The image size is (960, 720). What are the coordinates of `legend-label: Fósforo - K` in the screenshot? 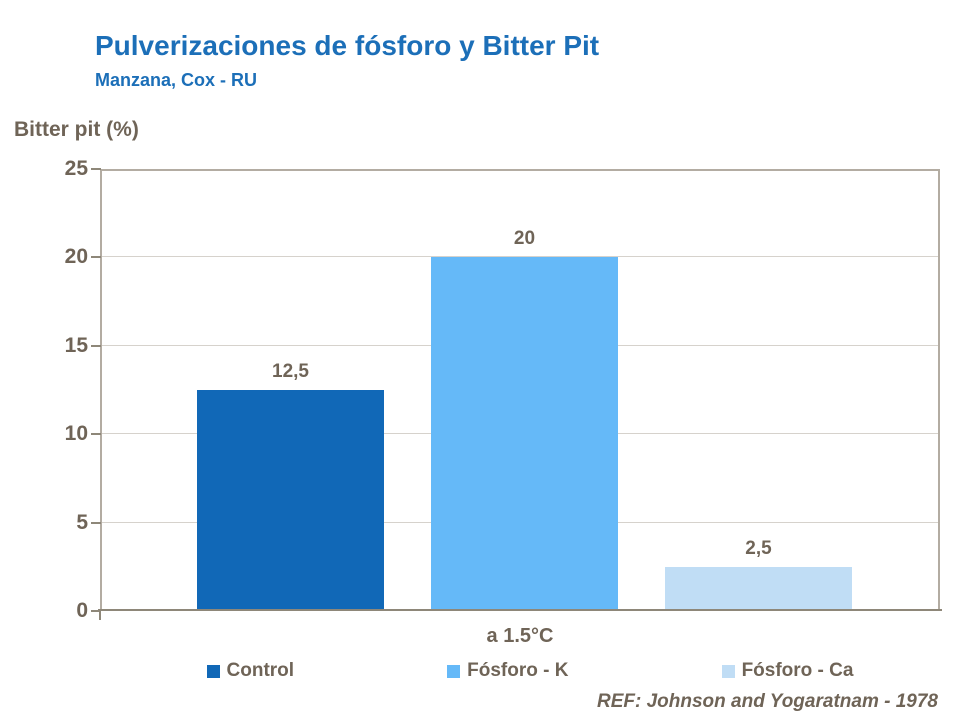 It's located at (518, 670).